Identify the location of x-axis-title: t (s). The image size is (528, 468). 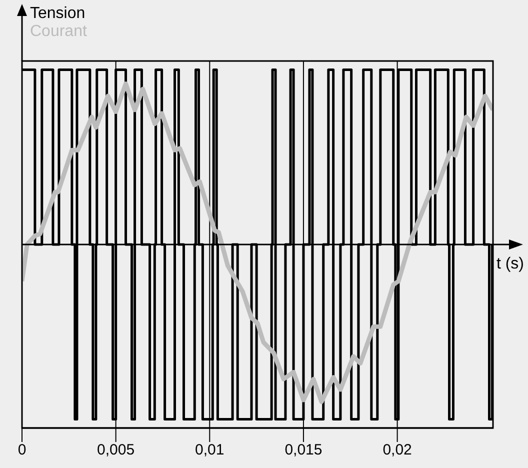
(510, 264).